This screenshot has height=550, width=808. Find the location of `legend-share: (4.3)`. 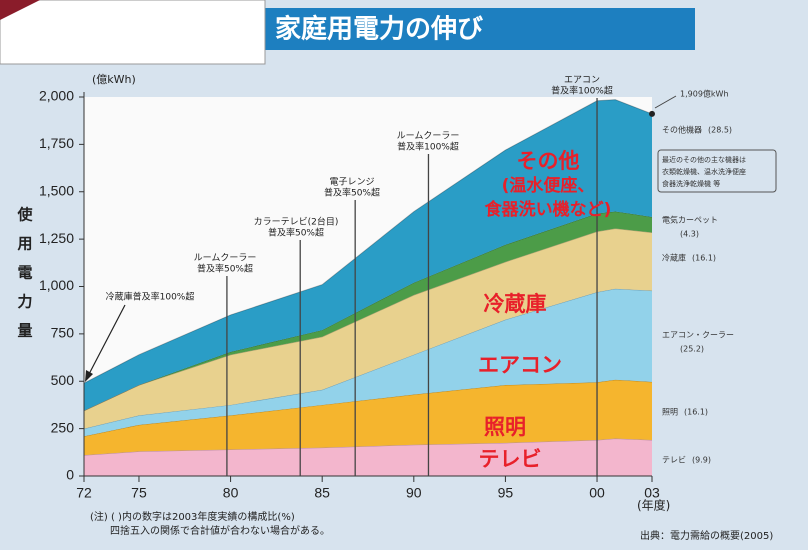

legend-share: (4.3) is located at coordinates (689, 234).